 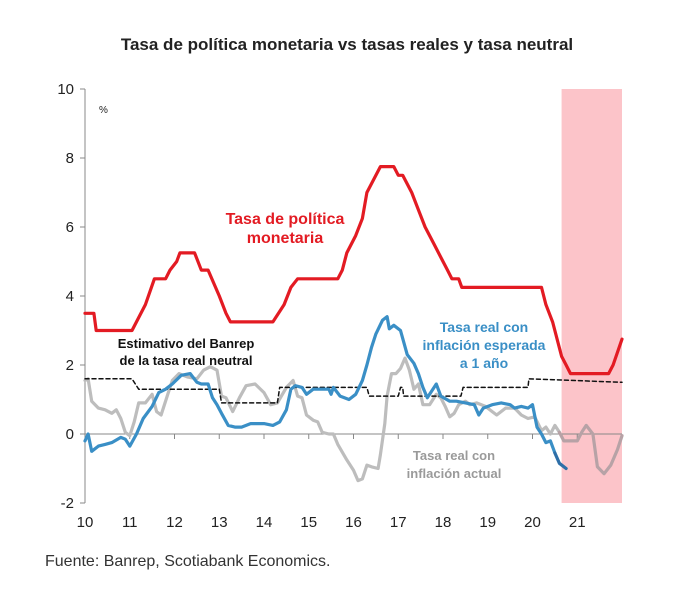 What do you see at coordinates (67, 503) in the screenshot?
I see `y-tick-label: -2` at bounding box center [67, 503].